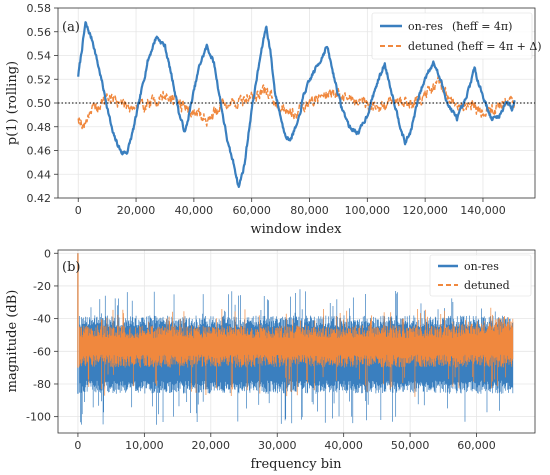  I want to click on panel-a-y-tick-label: 0.44, so click(39, 174).